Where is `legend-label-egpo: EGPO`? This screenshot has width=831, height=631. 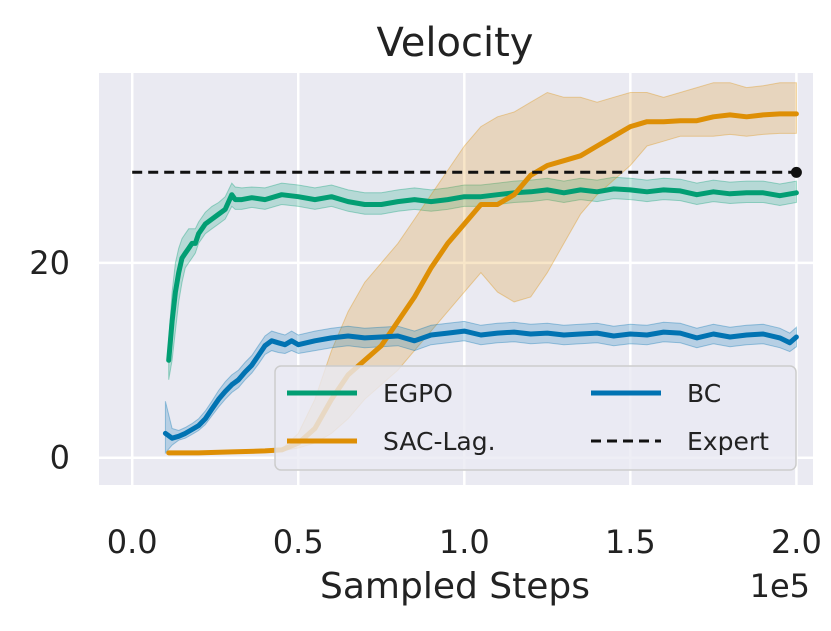 legend-label-egpo: EGPO is located at coordinates (418, 393).